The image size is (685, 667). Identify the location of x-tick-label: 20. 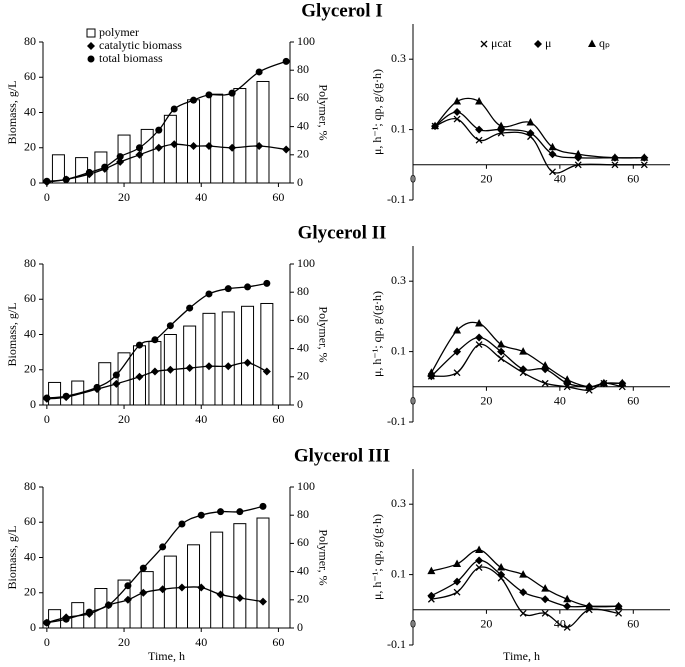
(486, 179).